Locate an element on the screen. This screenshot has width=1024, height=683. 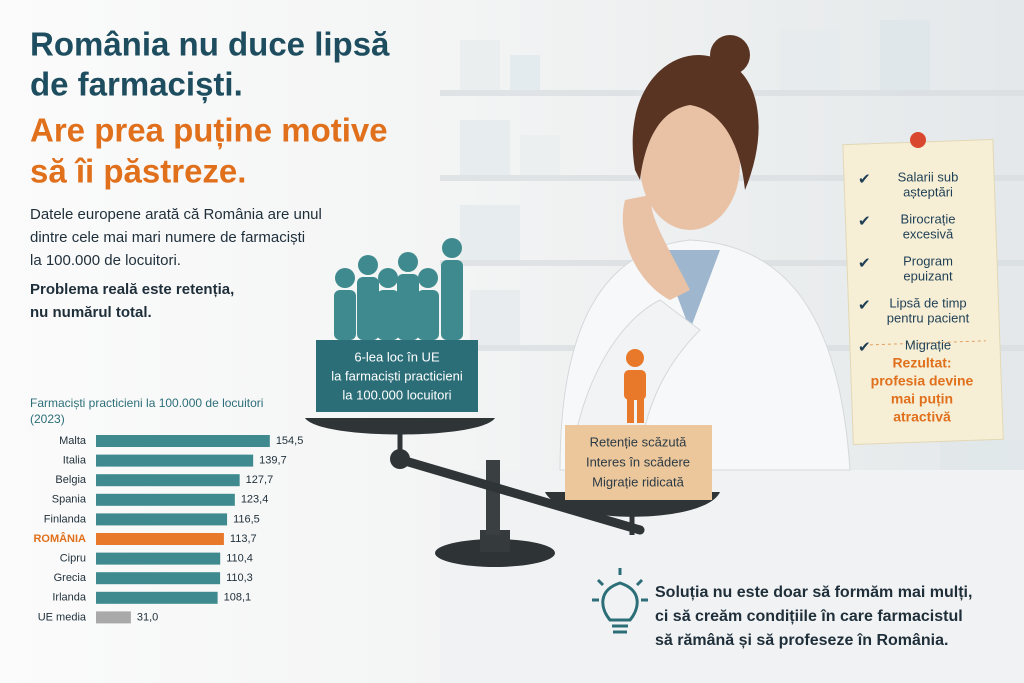
right-box-text: Migrație ridicată is located at coordinates (638, 481).